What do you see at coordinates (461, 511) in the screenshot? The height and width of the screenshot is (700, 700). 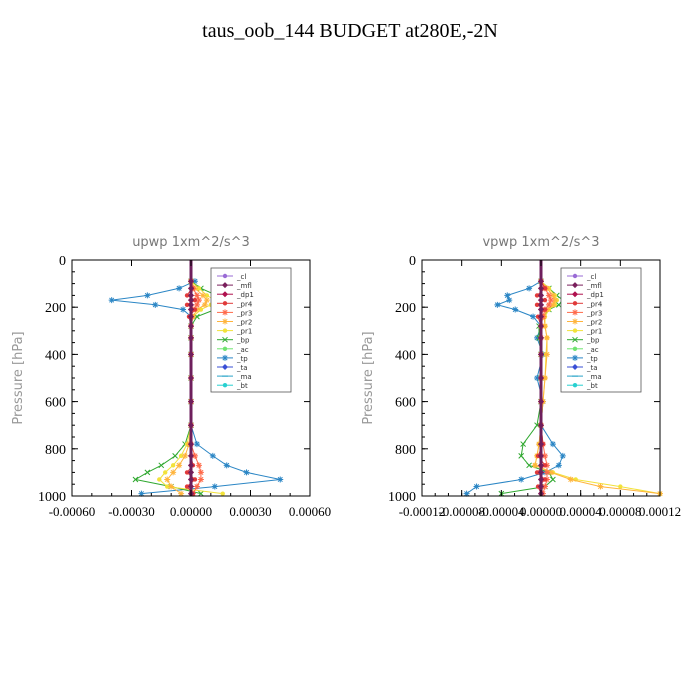 I see `x-tick-label: -0.00008` at bounding box center [461, 511].